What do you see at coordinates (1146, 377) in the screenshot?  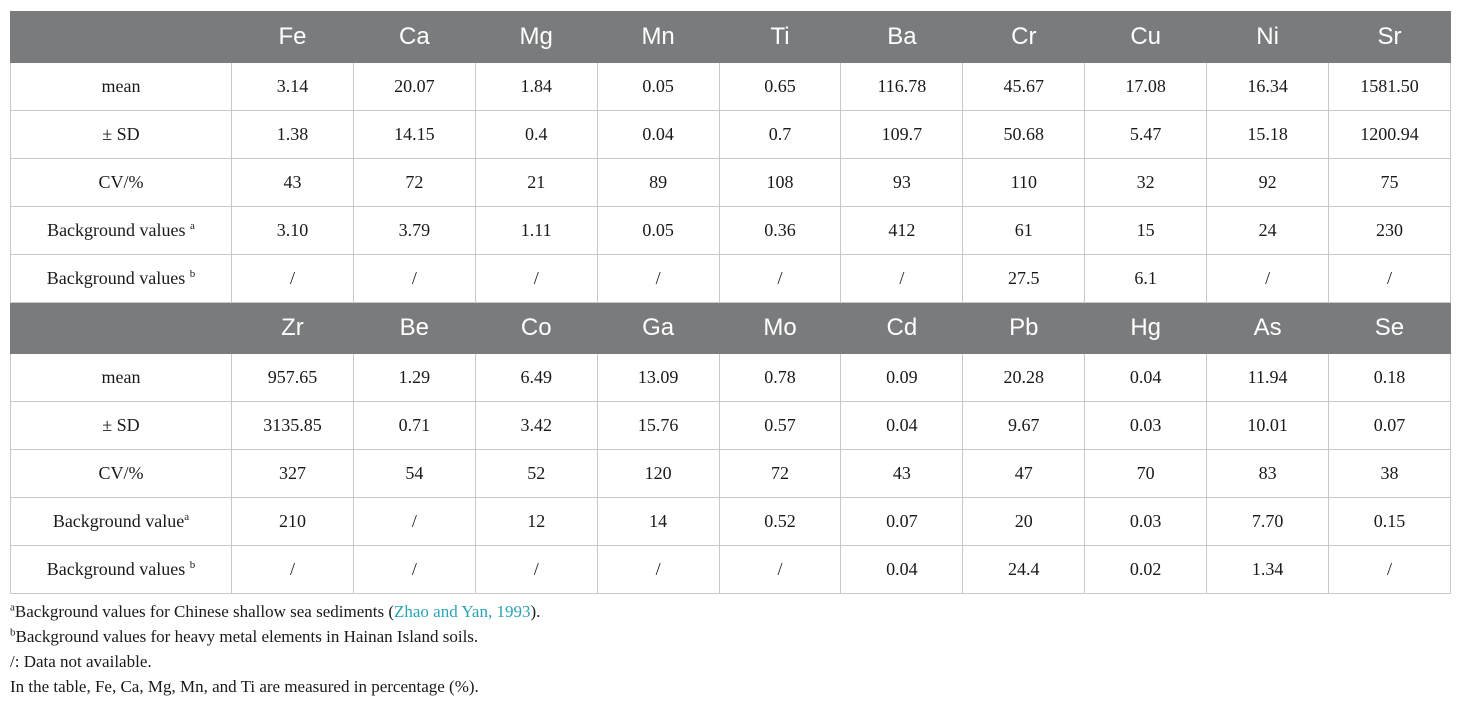 I see `table-cell: 0.04` at bounding box center [1146, 377].